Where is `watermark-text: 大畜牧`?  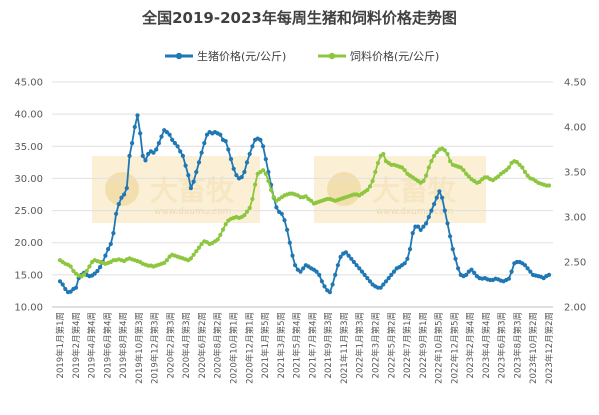
watermark-text: 大畜牧 is located at coordinates (192, 190).